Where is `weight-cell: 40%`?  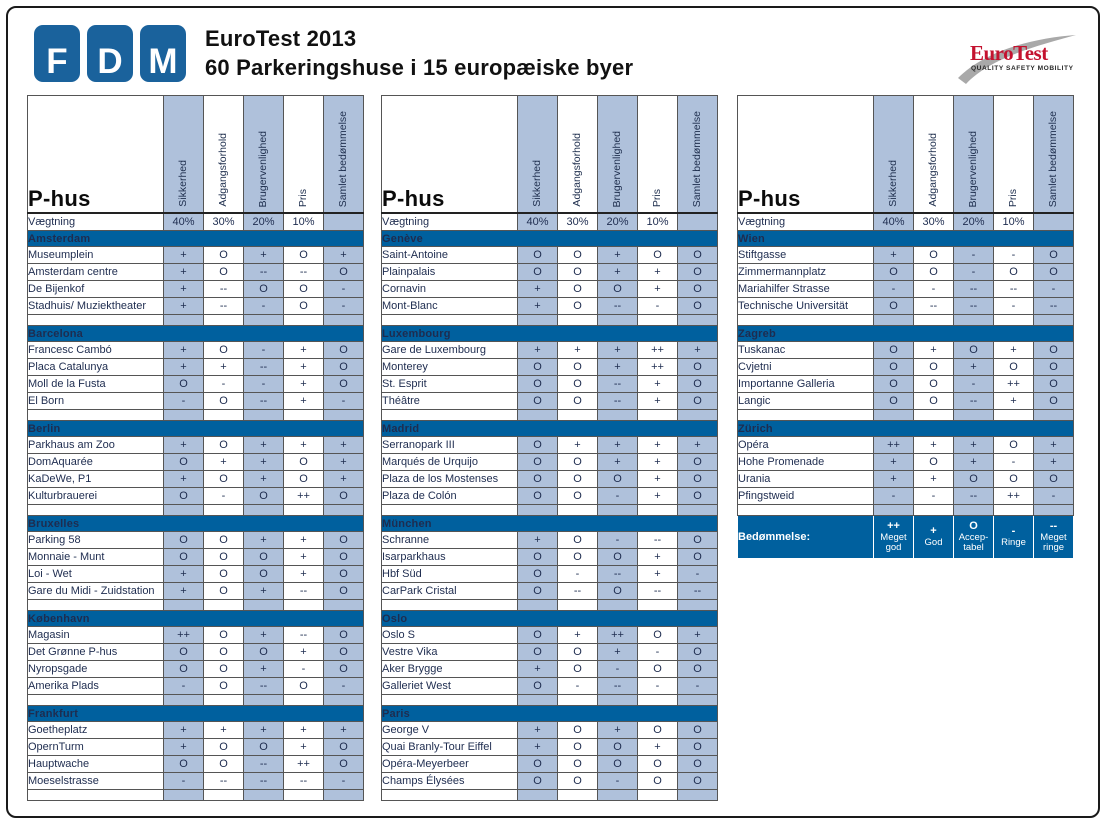 weight-cell: 40% is located at coordinates (893, 221).